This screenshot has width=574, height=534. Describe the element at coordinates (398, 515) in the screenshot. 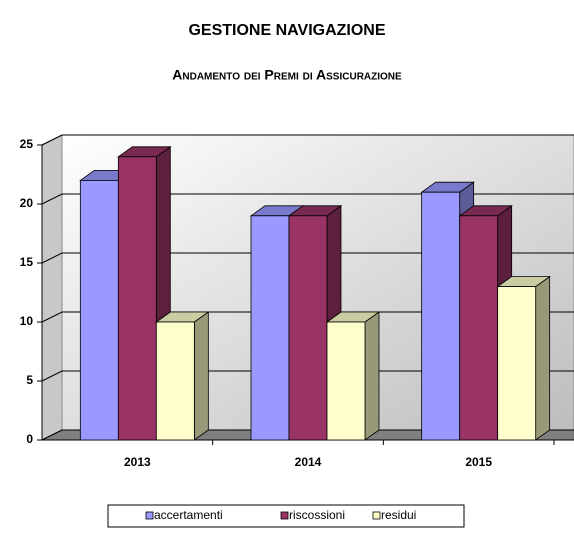

I see `legend-label: residui` at that location.